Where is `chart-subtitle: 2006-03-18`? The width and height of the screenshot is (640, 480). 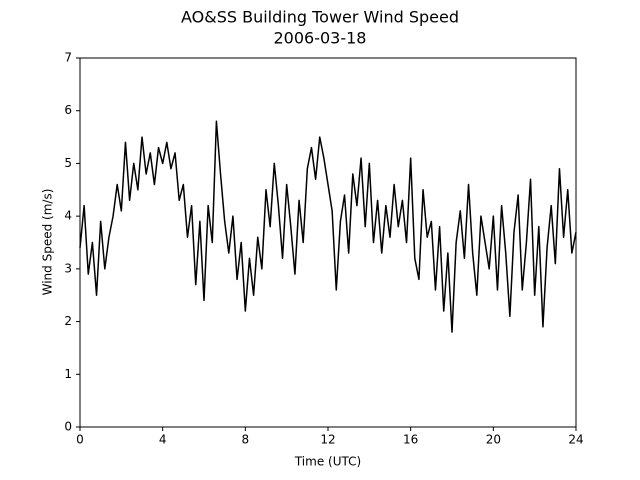 chart-subtitle: 2006-03-18 is located at coordinates (320, 38).